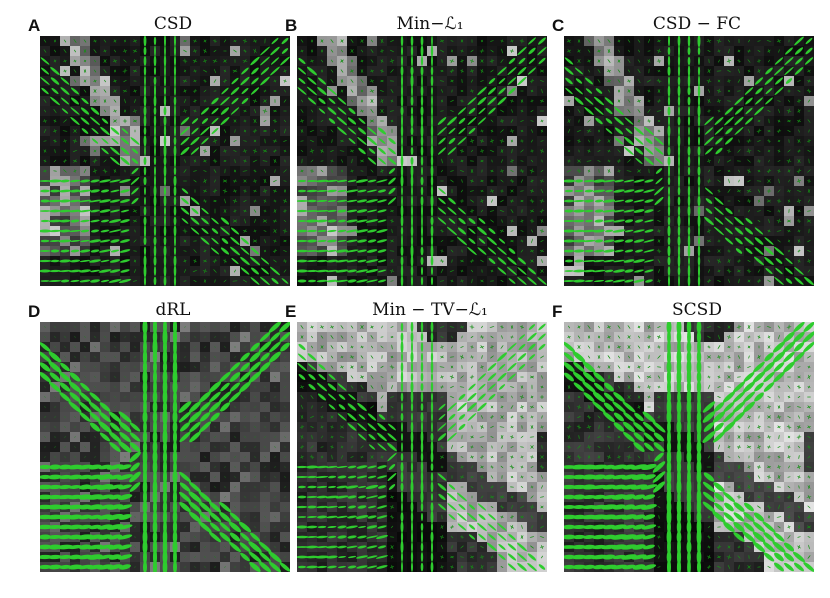 The height and width of the screenshot is (598, 830). I want to click on panel-title: Min − TV−ℒ₁, so click(430, 310).